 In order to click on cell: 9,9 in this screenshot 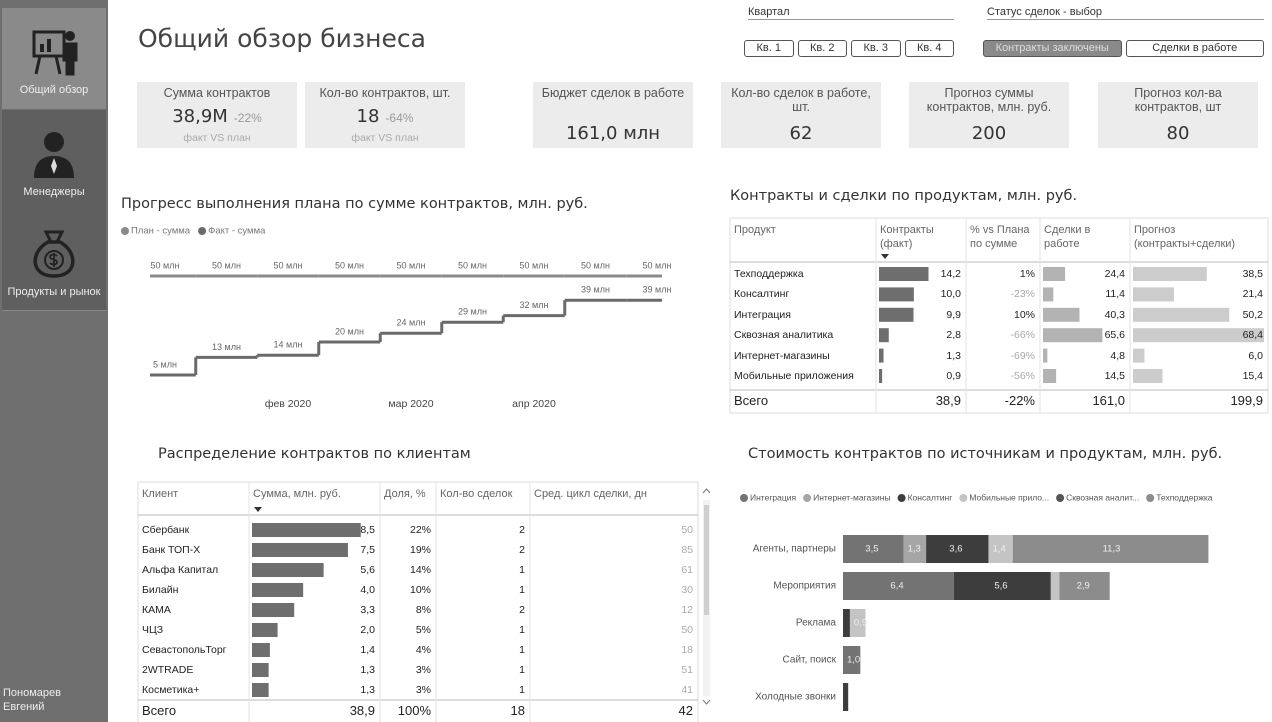, I will do `click(953, 314)`.